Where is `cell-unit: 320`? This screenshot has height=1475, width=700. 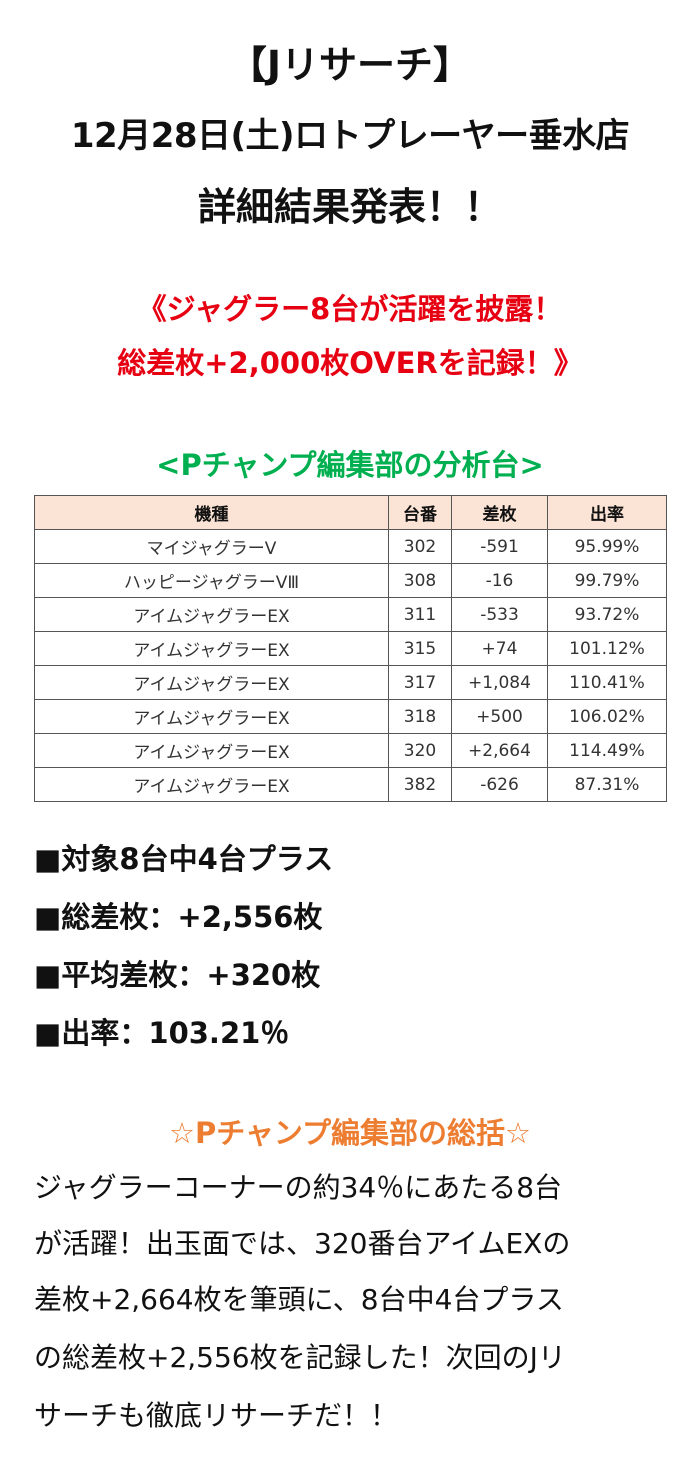 cell-unit: 320 is located at coordinates (420, 750).